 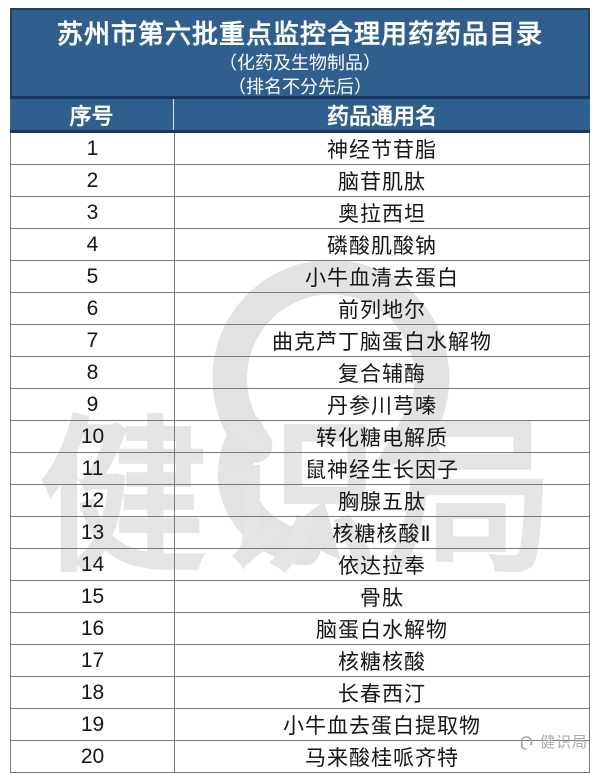 What do you see at coordinates (93, 276) in the screenshot?
I see `row-index-cell: 5` at bounding box center [93, 276].